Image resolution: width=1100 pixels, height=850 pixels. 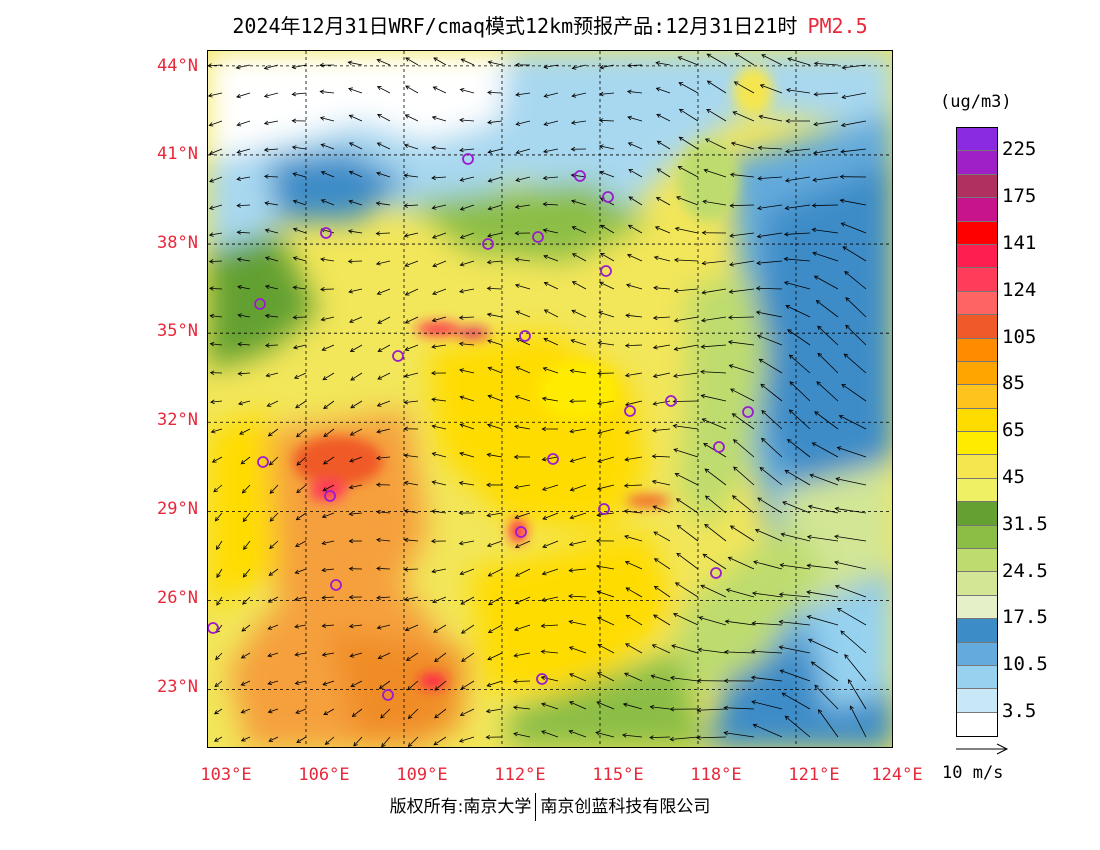 I want to click on lat-label-38: 38°N, so click(x=177, y=243).